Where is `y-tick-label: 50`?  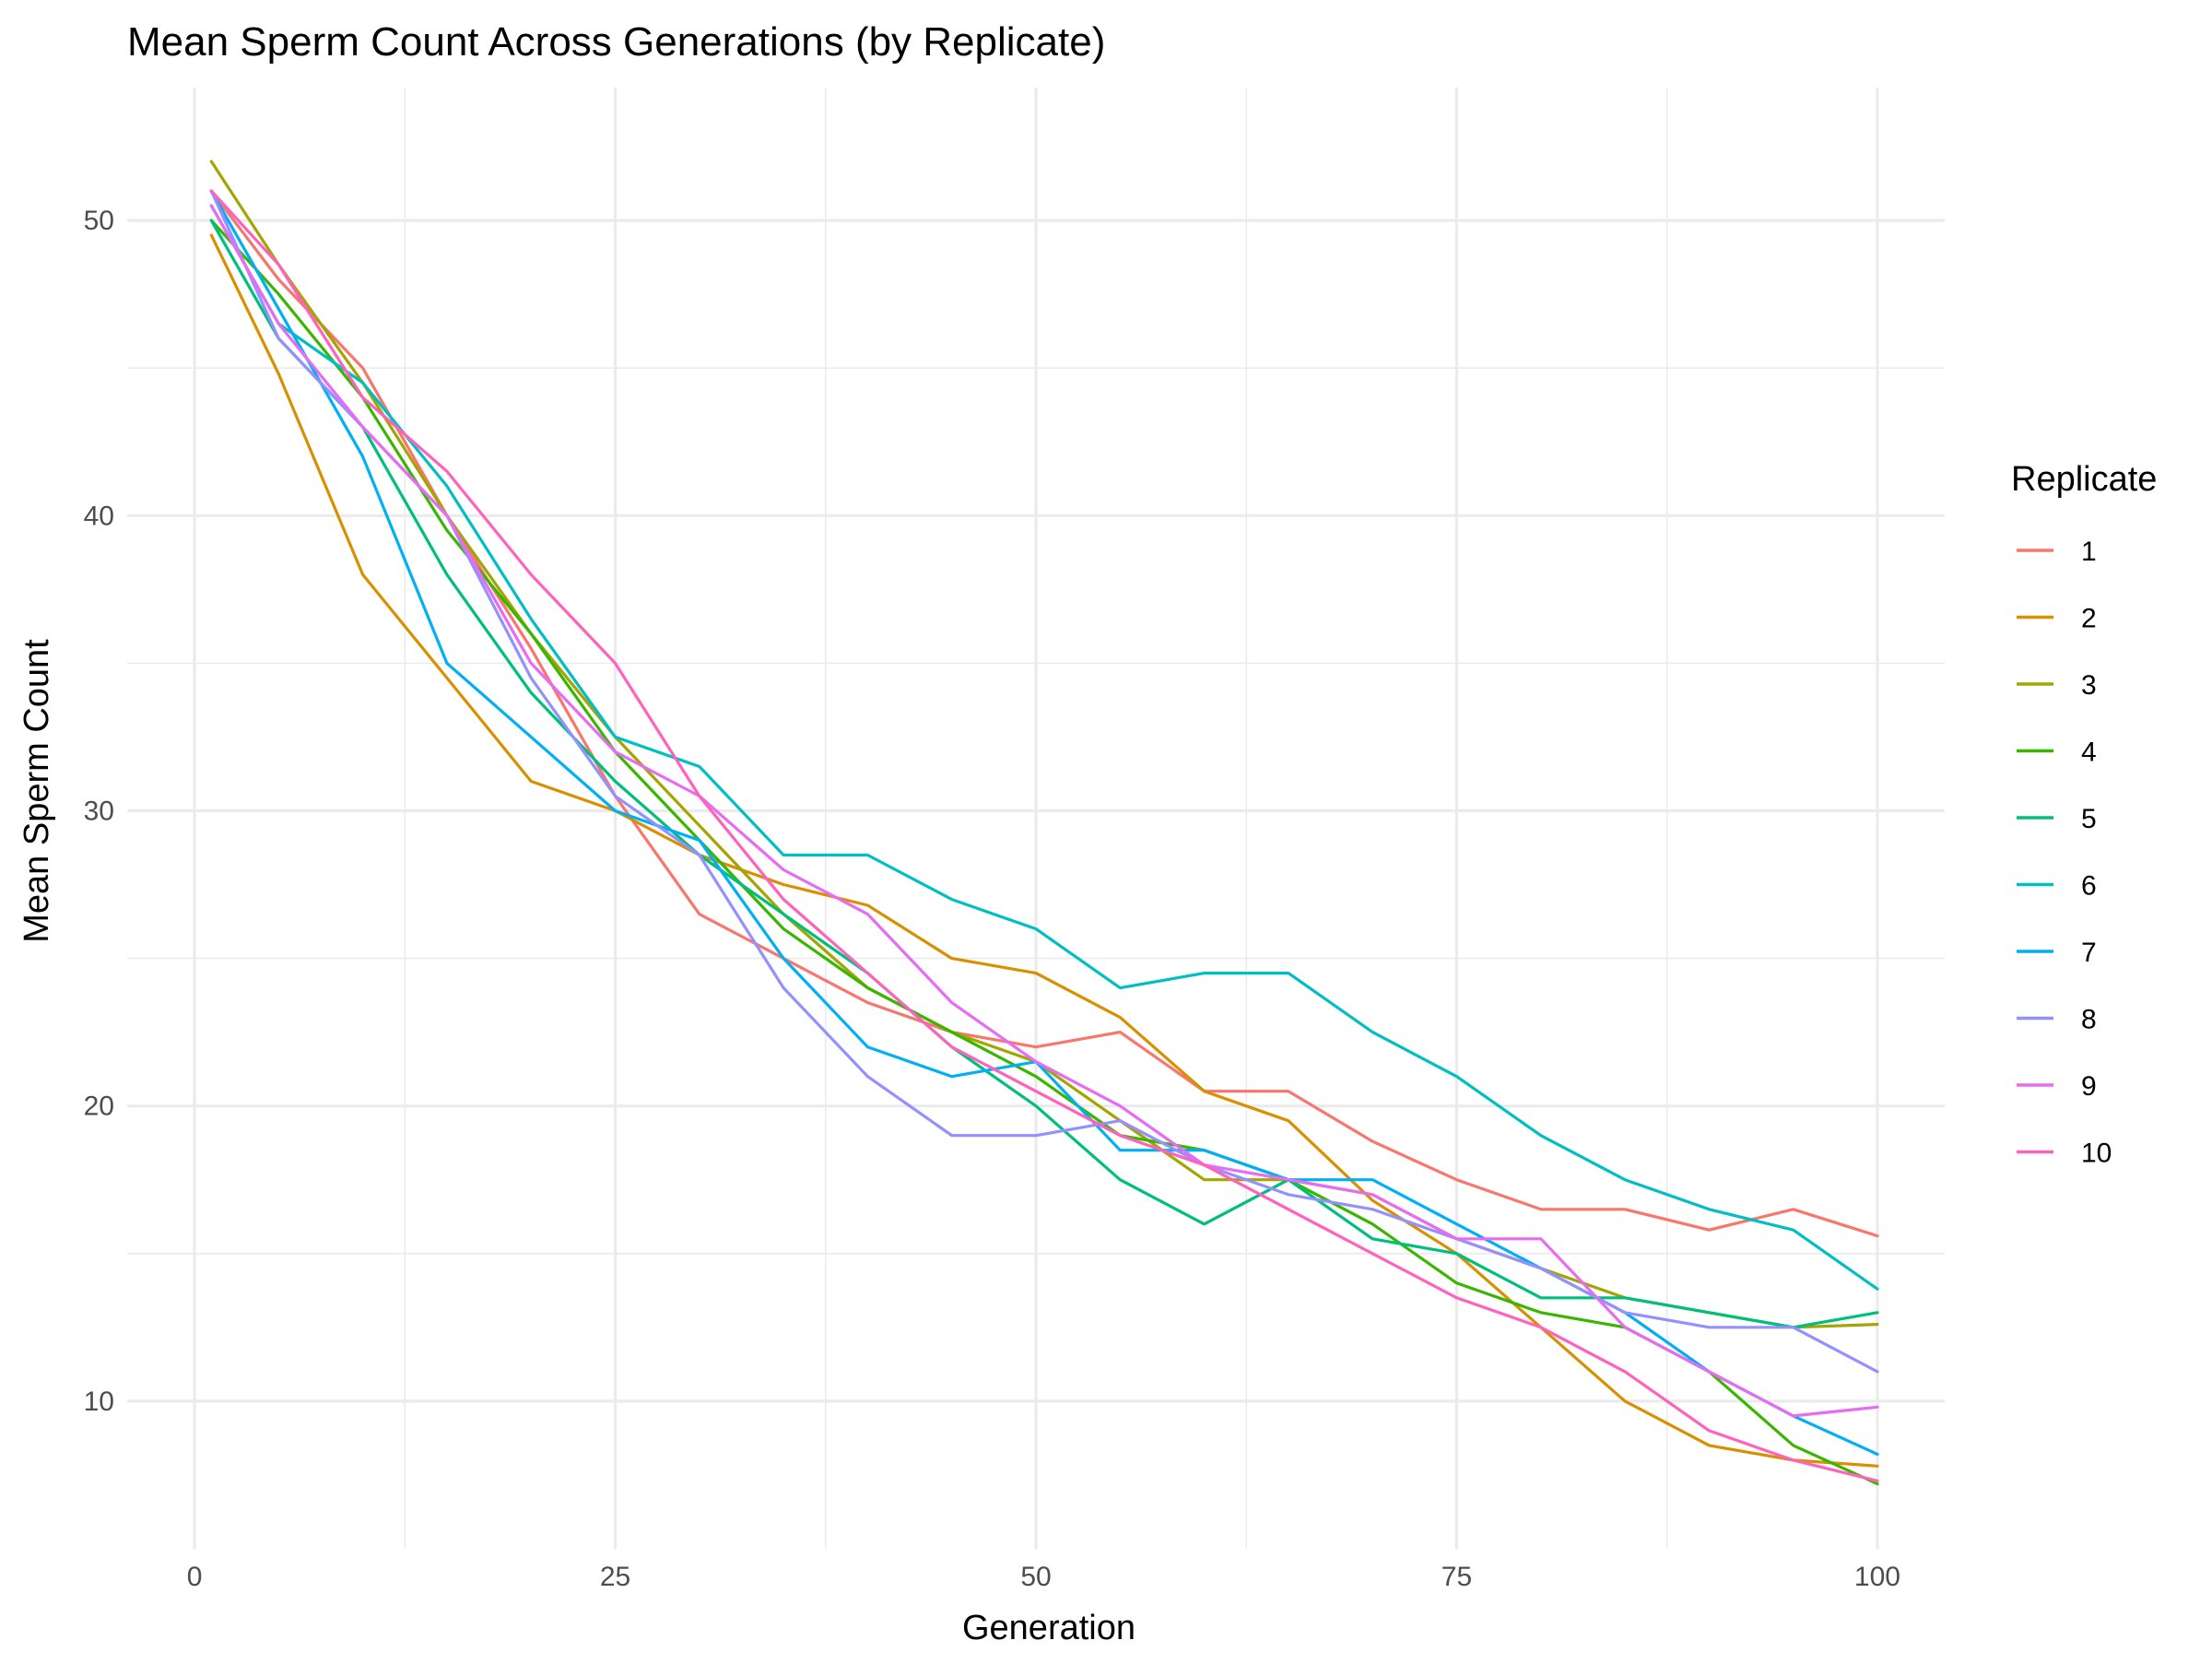
y-tick-label: 50 is located at coordinates (99, 221).